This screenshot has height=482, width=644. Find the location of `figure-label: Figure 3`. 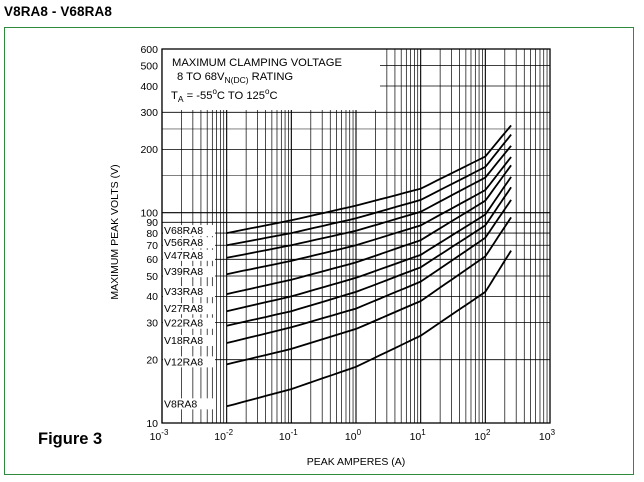

figure-label: Figure 3 is located at coordinates (70, 439).